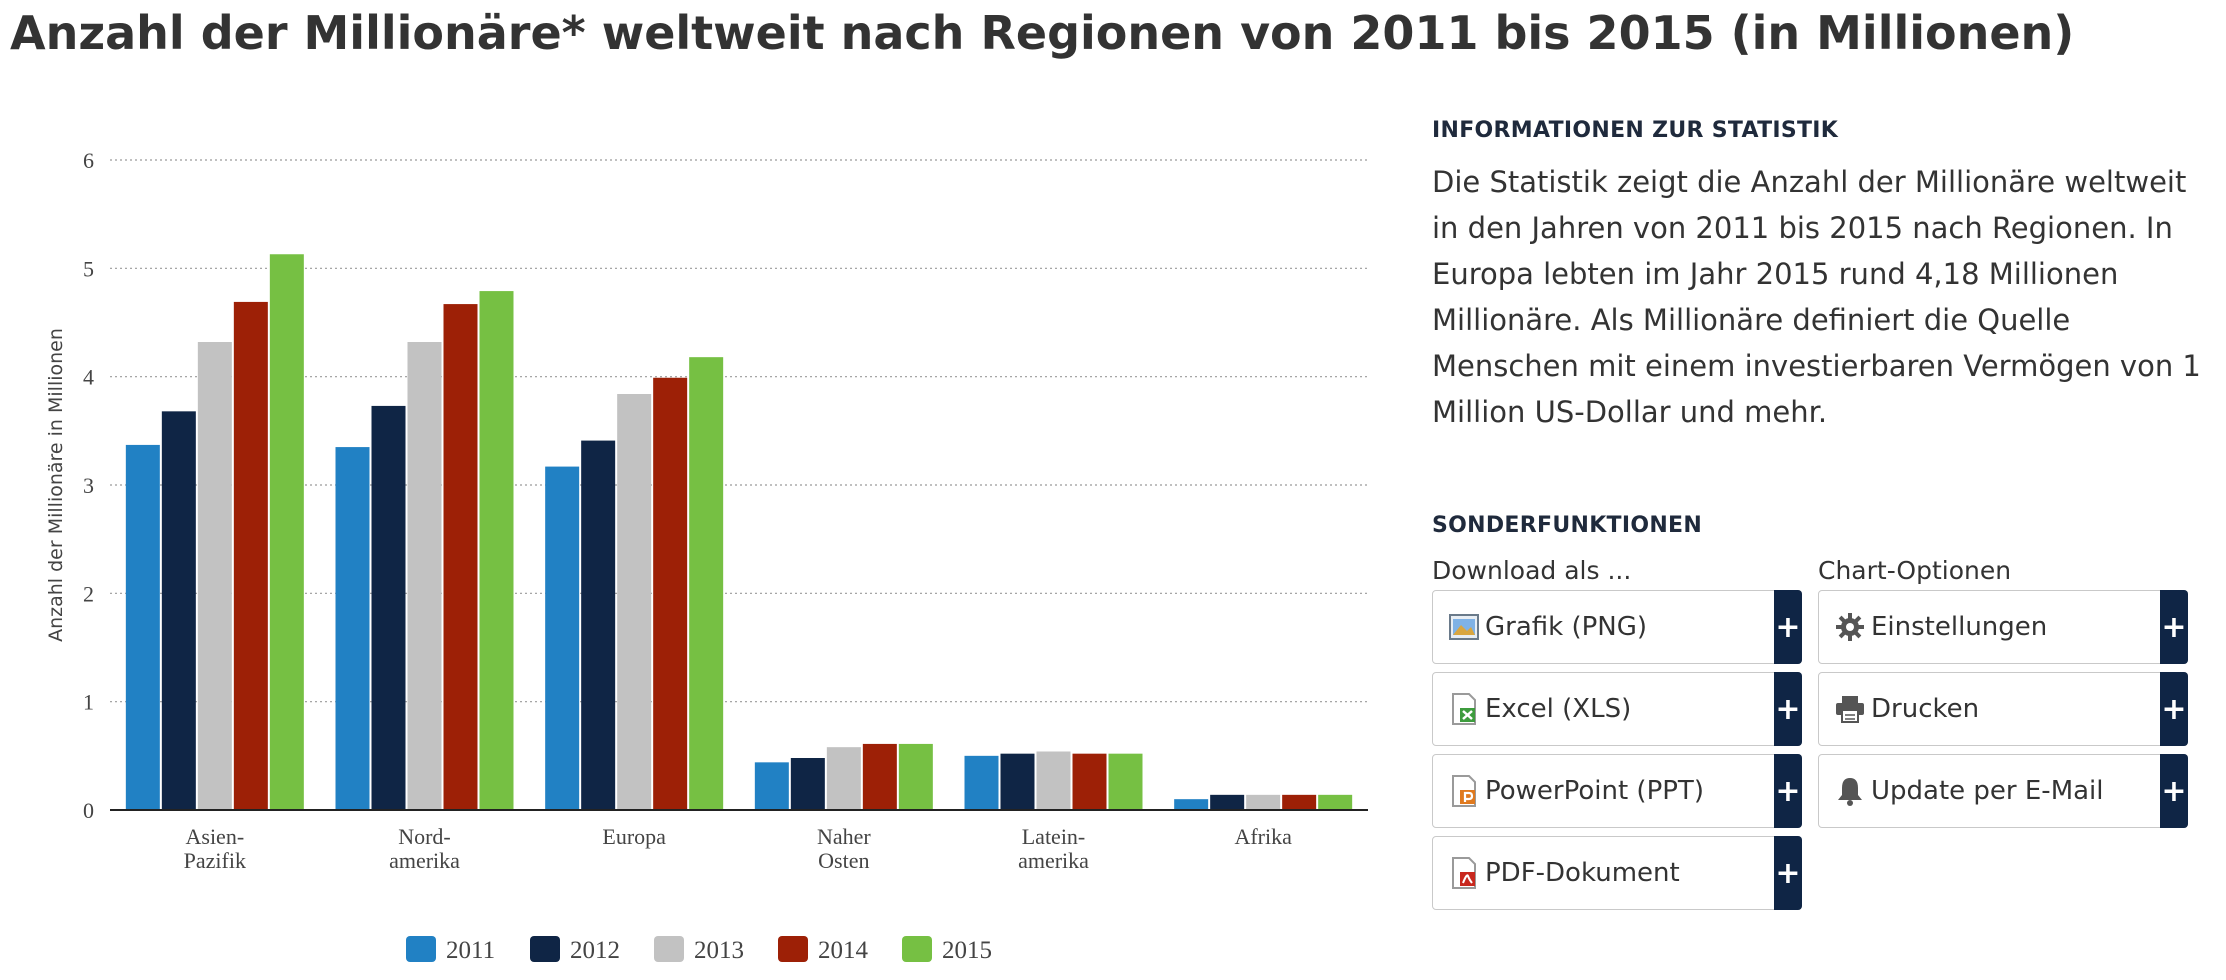 The height and width of the screenshot is (980, 2226). What do you see at coordinates (1915, 570) in the screenshot?
I see `chart-options-label: Chart-Optionen` at bounding box center [1915, 570].